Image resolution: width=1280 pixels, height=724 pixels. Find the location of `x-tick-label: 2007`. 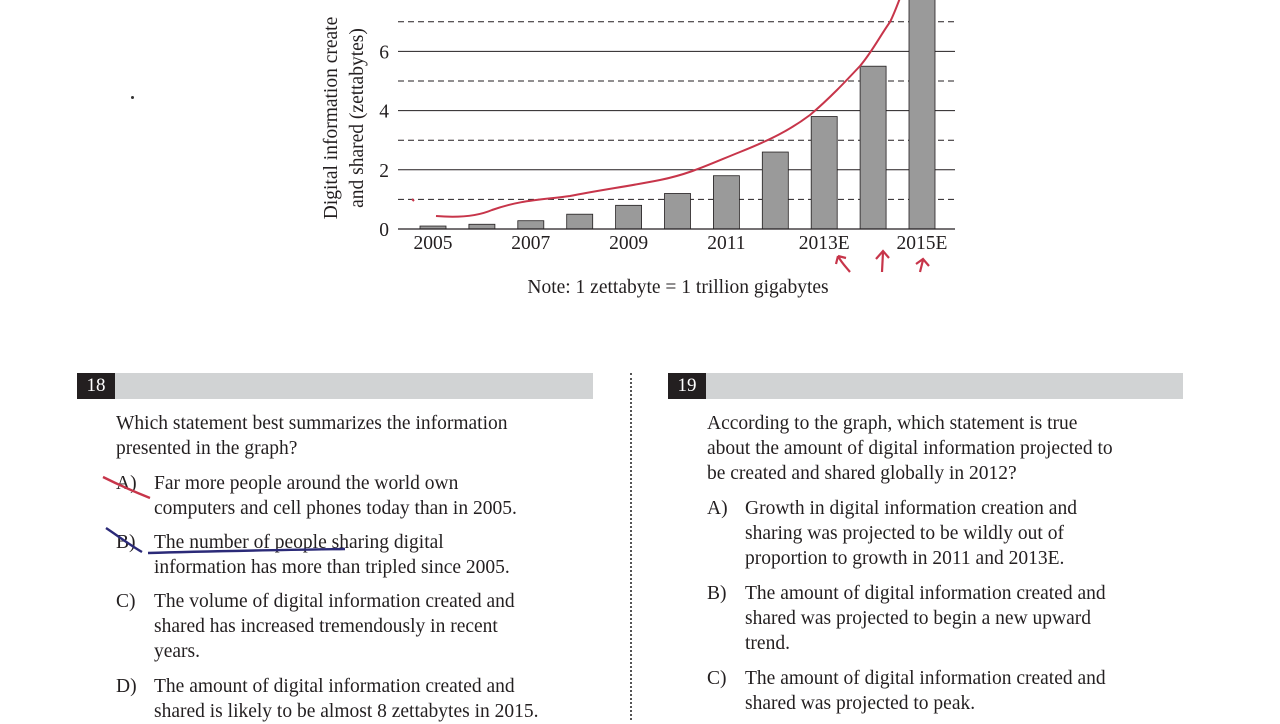

x-tick-label: 2007 is located at coordinates (530, 243).